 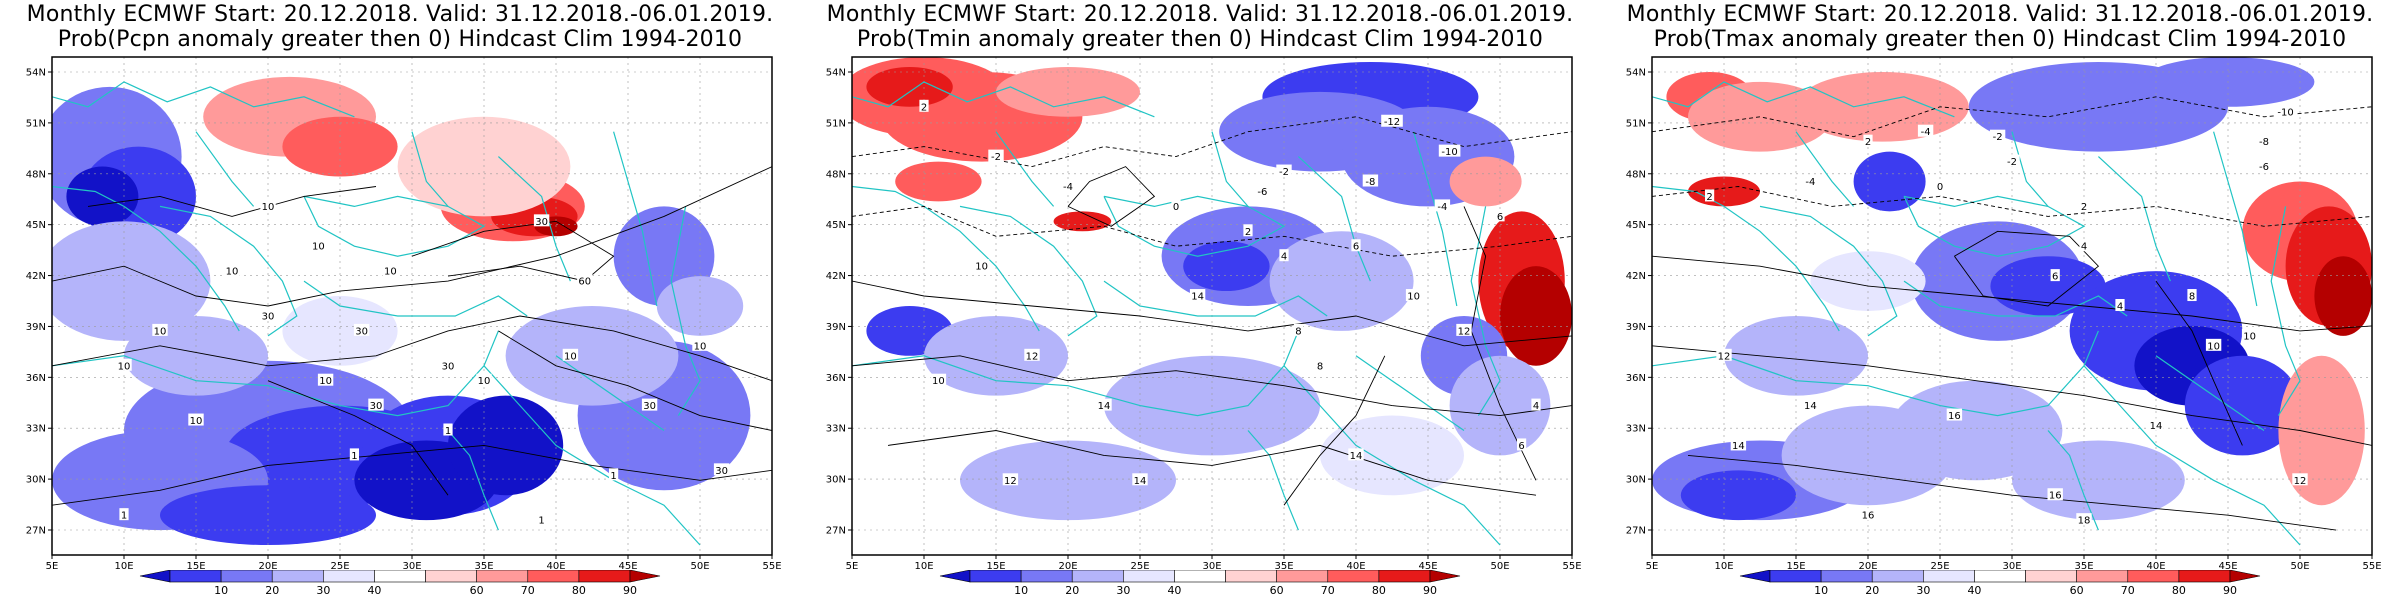 What do you see at coordinates (579, 590) in the screenshot?
I see `colorbar-label: 80` at bounding box center [579, 590].